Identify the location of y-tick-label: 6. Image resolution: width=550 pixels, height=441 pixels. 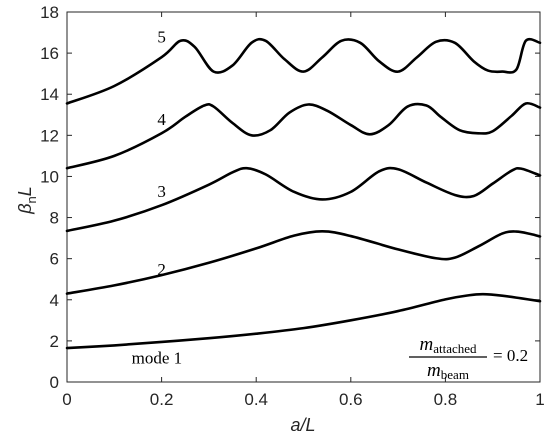
(54, 259).